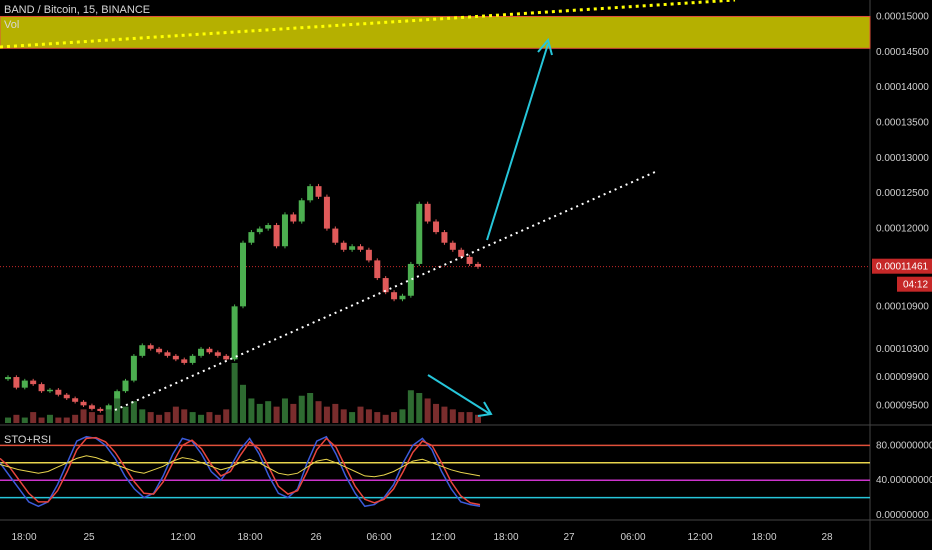 Image resolution: width=932 pixels, height=550 pixels. Describe the element at coordinates (902, 515) in the screenshot. I see `indicator-tick-label: 0.00000000` at that location.